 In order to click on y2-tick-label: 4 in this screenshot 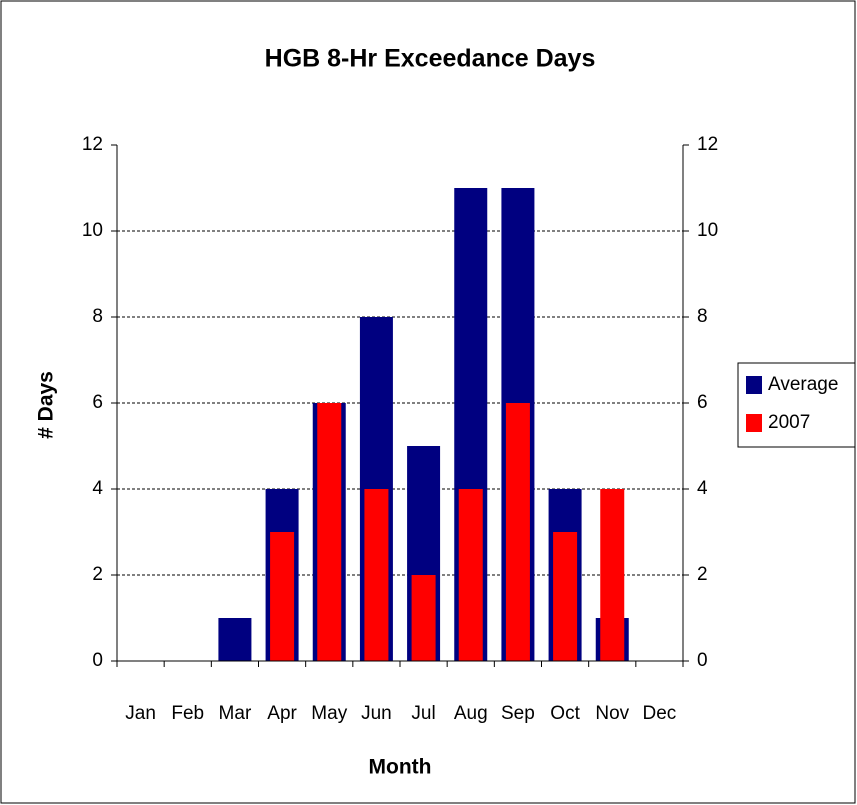, I will do `click(702, 488)`.